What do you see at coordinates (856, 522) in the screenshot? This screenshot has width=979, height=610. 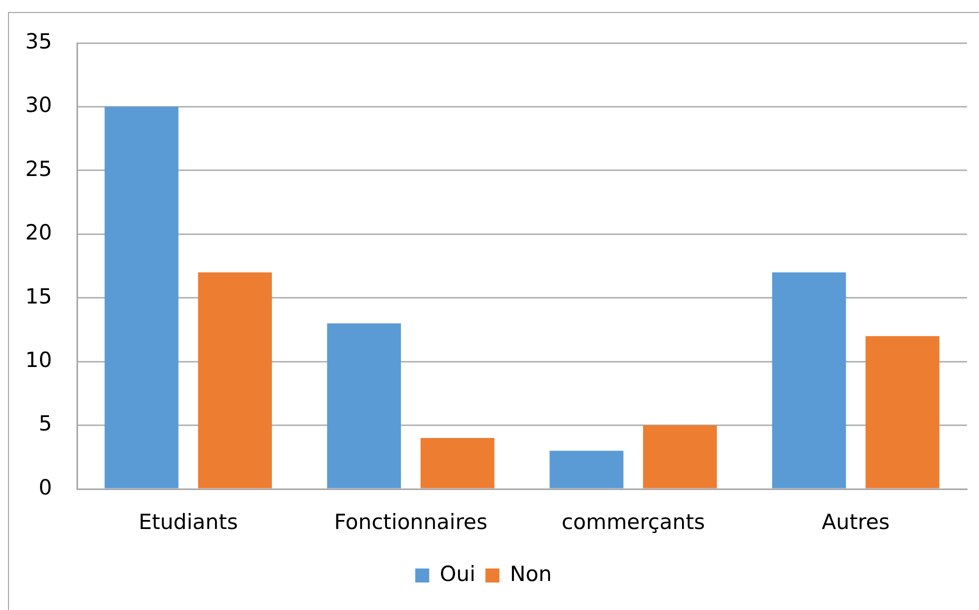 I see `x-tick-label: Autres` at bounding box center [856, 522].